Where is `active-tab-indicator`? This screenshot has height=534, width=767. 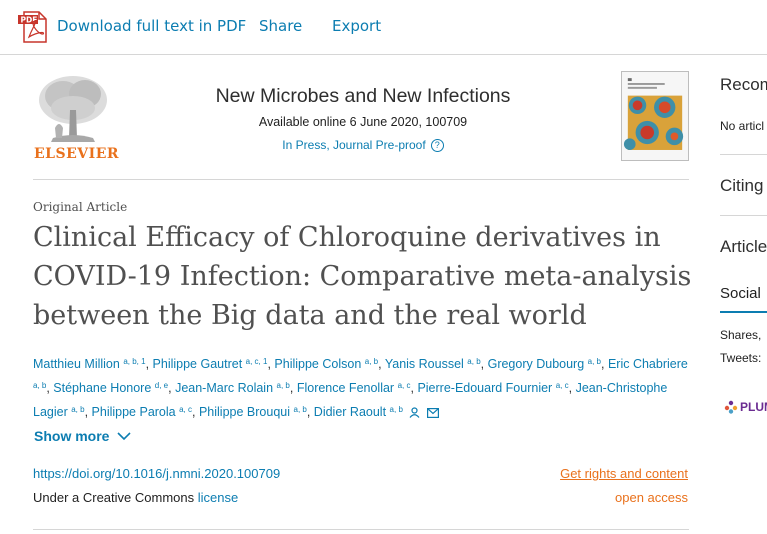
active-tab-indicator is located at coordinates (743, 312).